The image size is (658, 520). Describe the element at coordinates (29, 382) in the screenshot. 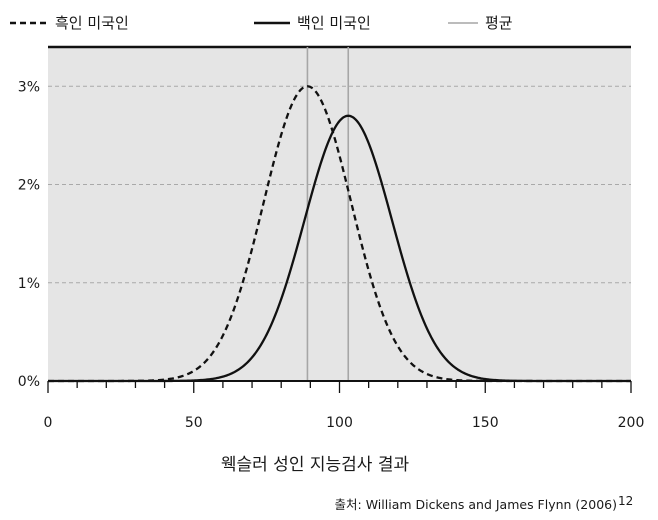

I see `y-tick-label-0: 0%` at that location.